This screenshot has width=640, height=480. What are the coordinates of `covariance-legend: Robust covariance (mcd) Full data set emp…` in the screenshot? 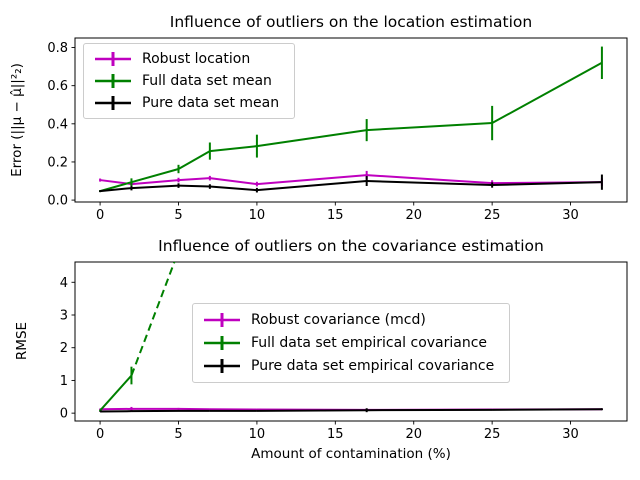 It's located at (351, 343).